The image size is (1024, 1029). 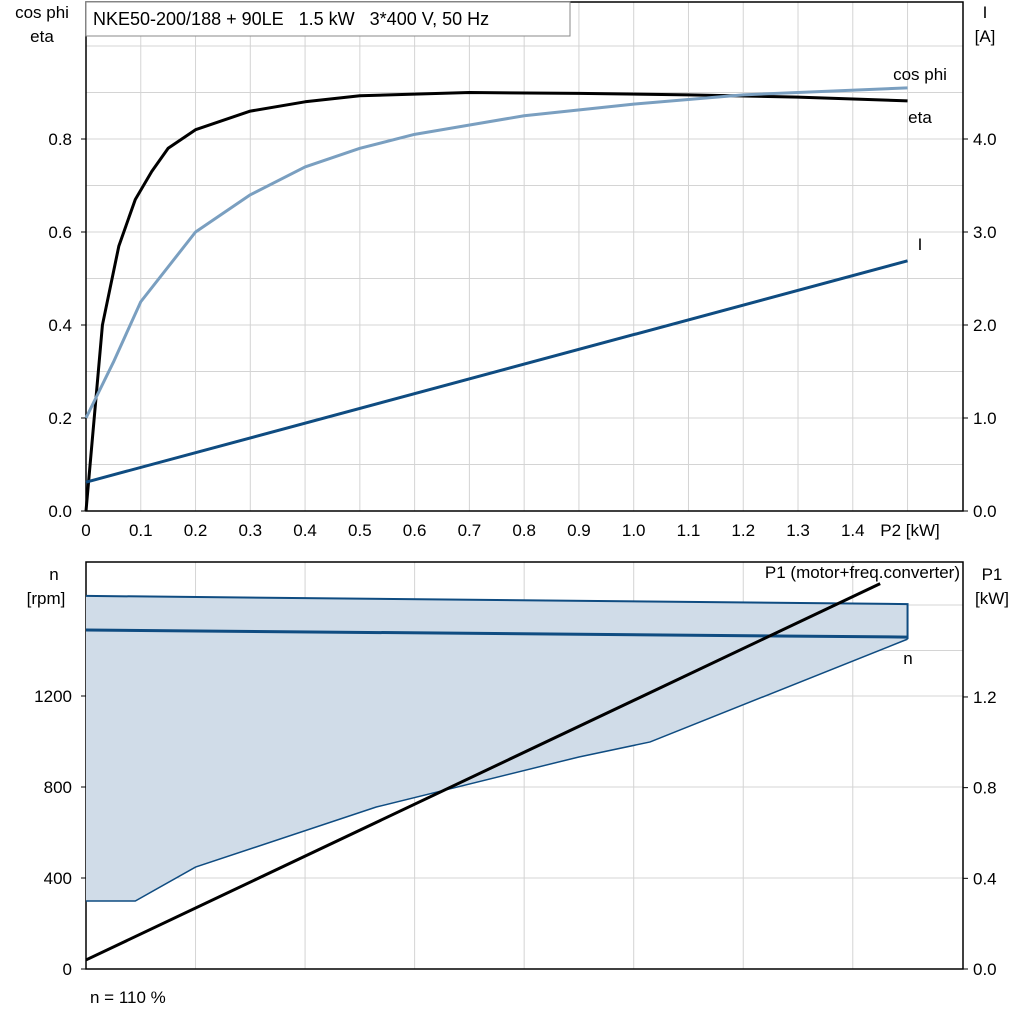 What do you see at coordinates (42, 36) in the screenshot?
I see `top-ylabel-left-2: eta` at bounding box center [42, 36].